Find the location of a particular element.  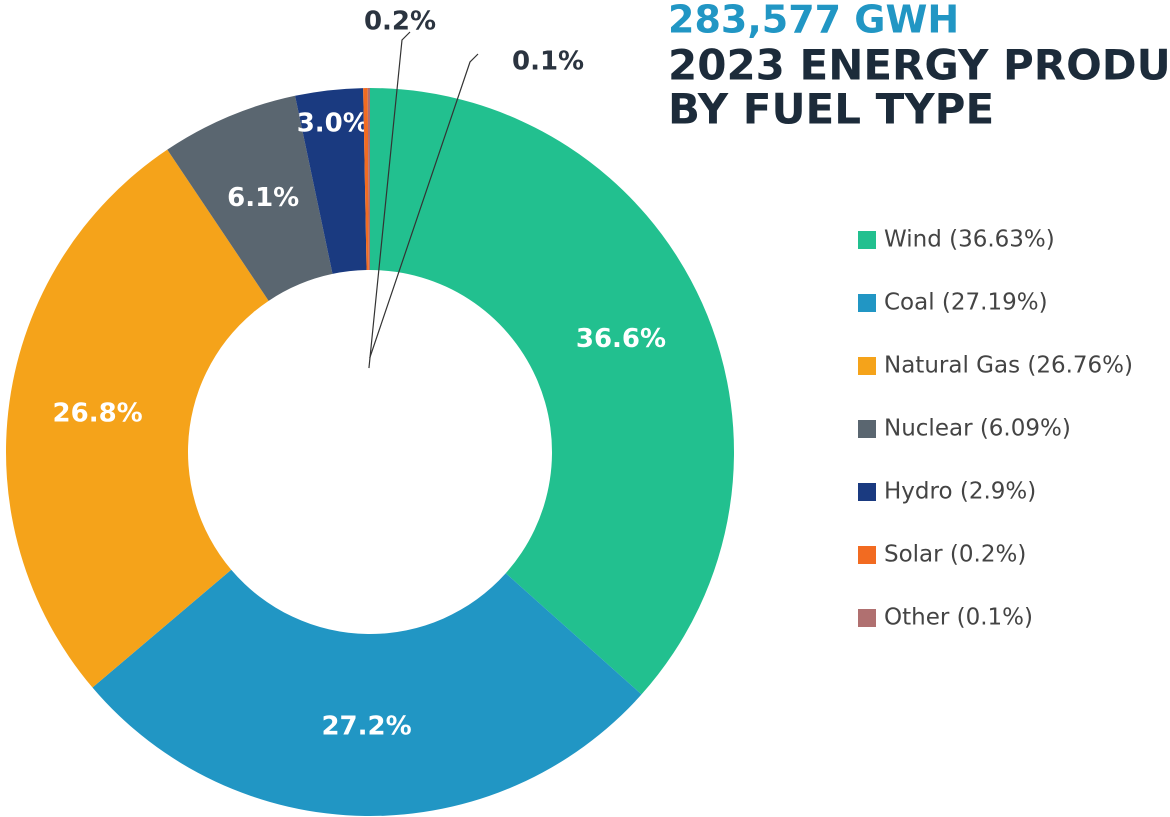

legend-label: Hydro (2.9%) is located at coordinates (960, 492).